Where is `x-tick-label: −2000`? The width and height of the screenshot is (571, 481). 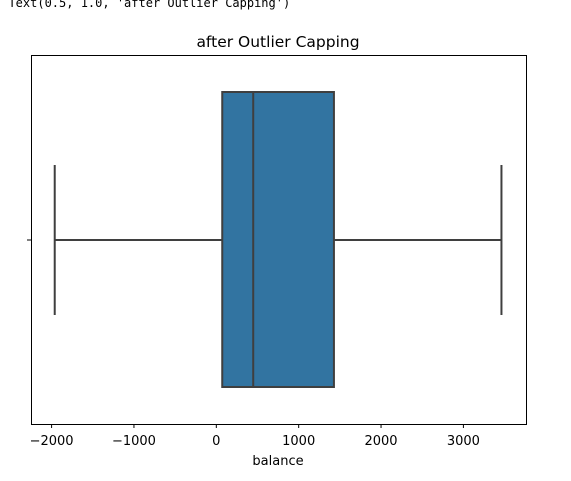 x-tick-label: −2000 is located at coordinates (52, 441).